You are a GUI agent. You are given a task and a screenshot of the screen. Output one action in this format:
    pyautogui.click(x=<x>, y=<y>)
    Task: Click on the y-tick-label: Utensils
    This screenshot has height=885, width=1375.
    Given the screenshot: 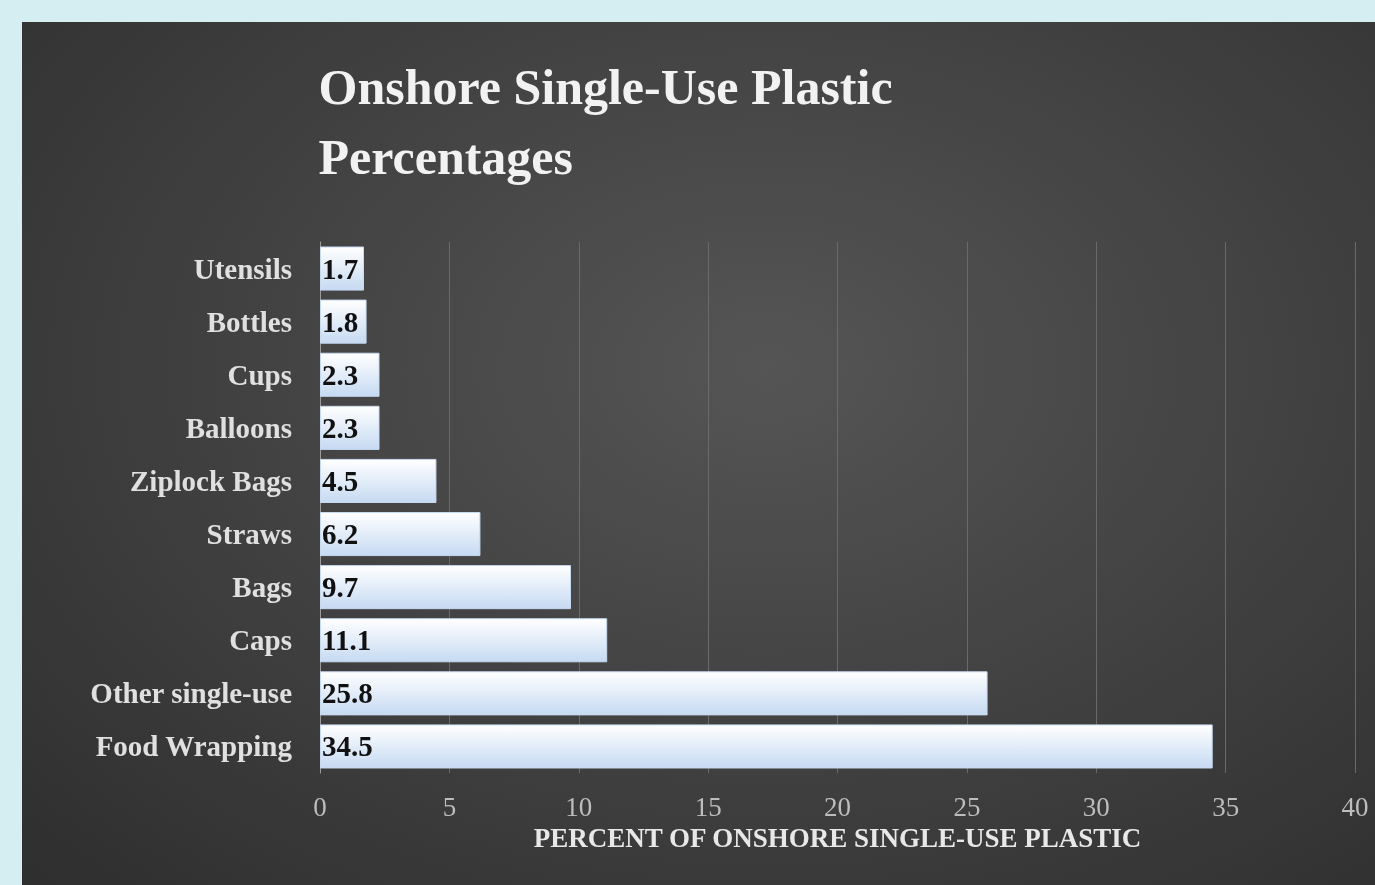 What is the action you would take?
    pyautogui.click(x=242, y=268)
    